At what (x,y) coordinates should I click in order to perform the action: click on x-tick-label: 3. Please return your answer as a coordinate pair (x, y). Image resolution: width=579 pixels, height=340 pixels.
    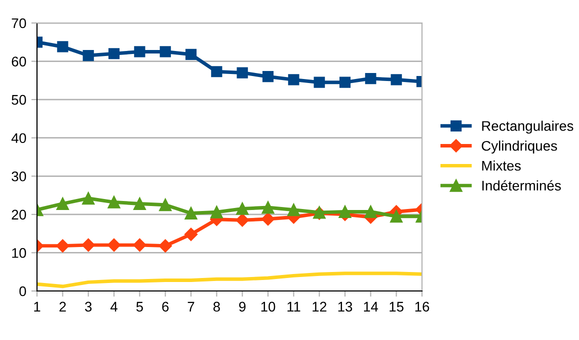
    Looking at the image, I should click on (88, 307).